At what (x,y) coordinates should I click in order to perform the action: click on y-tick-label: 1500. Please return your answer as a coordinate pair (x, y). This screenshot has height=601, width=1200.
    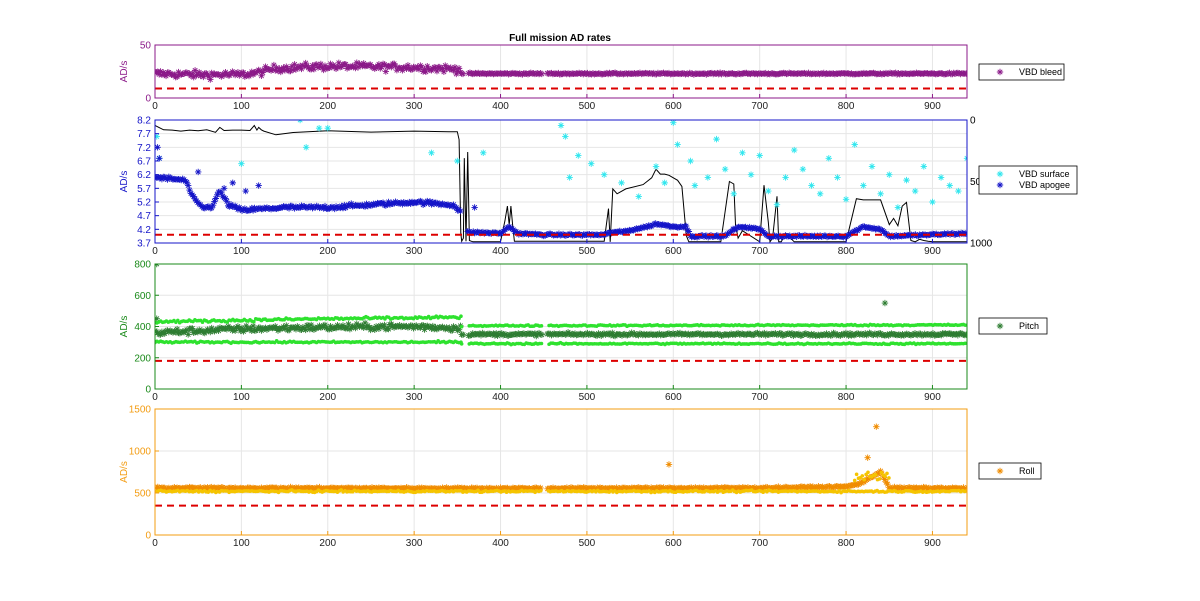
    Looking at the image, I should click on (140, 410).